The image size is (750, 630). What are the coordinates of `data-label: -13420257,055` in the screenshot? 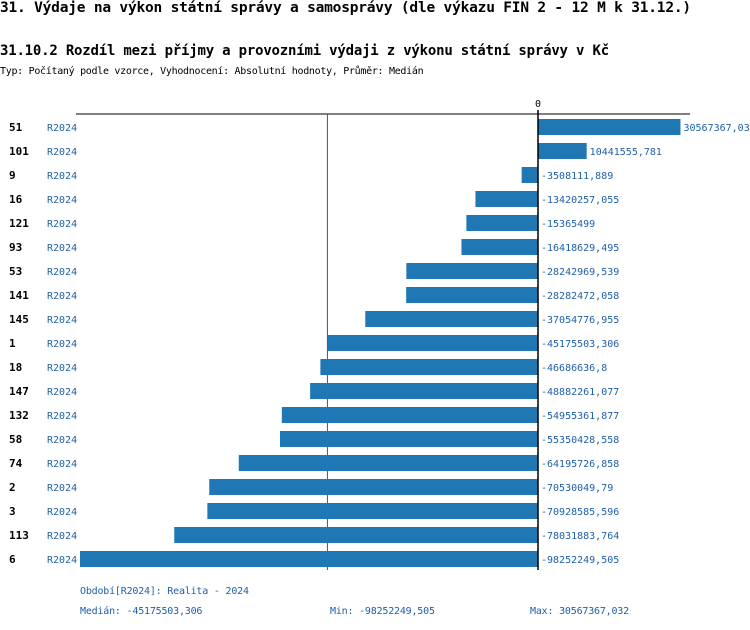 It's located at (580, 200).